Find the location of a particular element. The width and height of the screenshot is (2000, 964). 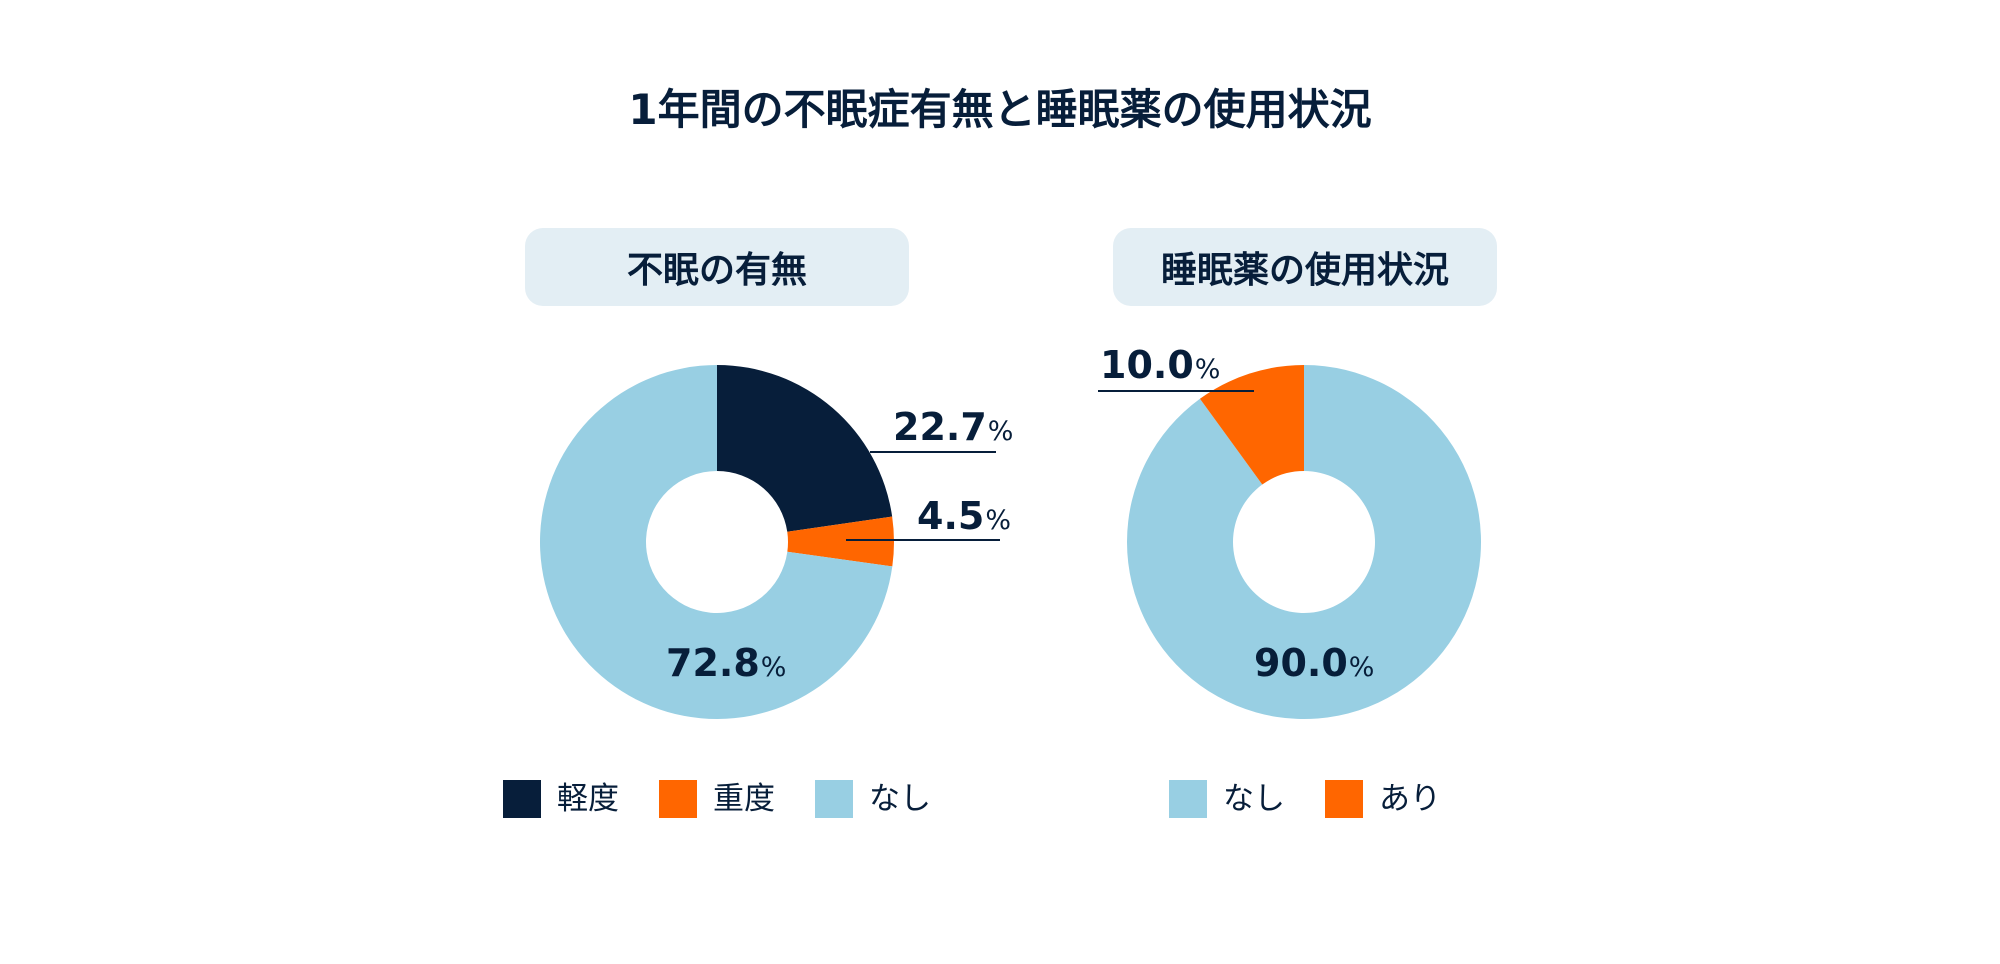

label-no-pct: 90.0% is located at coordinates (1314, 663).